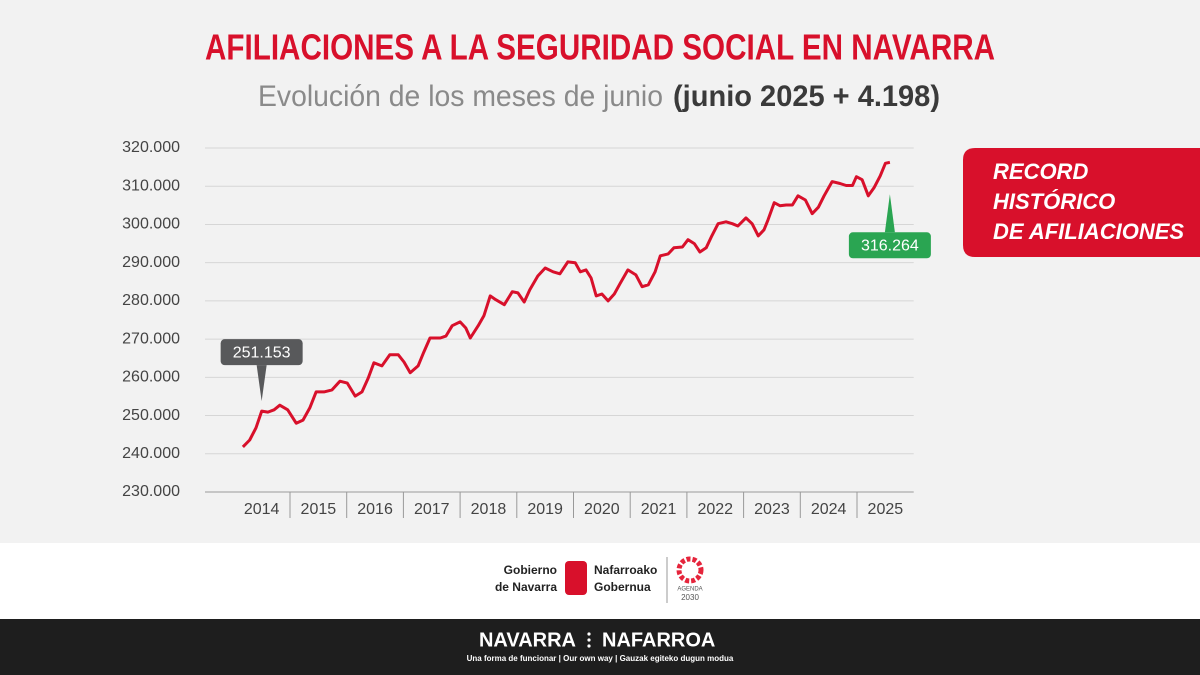  Describe the element at coordinates (375, 509) in the screenshot. I see `x-tick-label: 2016` at that location.